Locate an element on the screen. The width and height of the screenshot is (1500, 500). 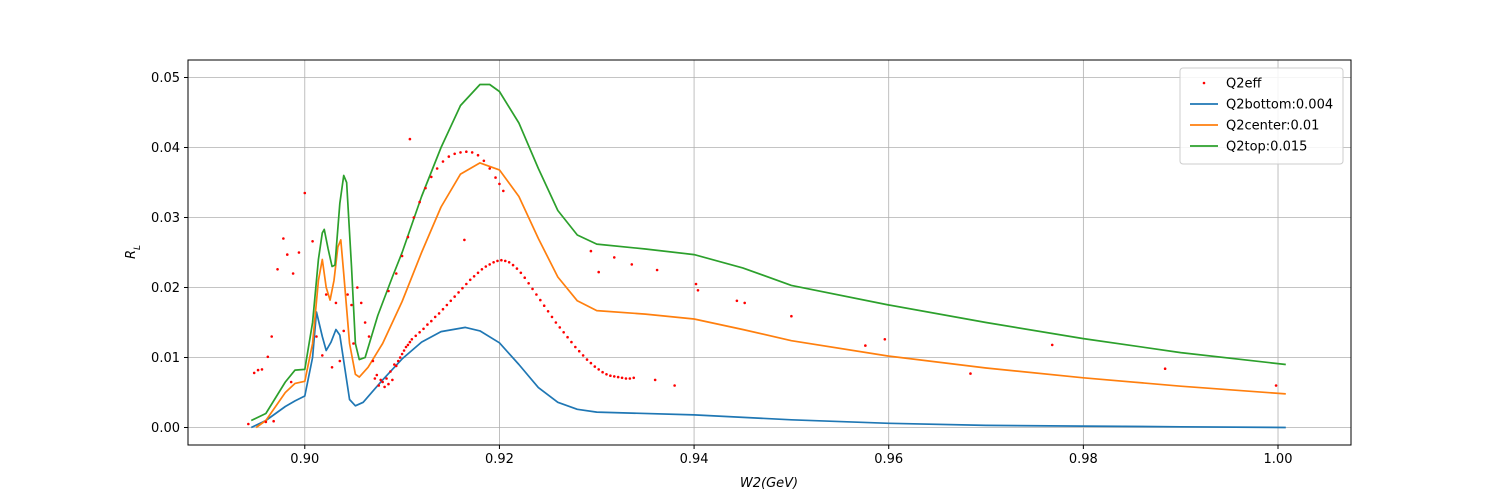
legend-marker is located at coordinates (1204, 83).